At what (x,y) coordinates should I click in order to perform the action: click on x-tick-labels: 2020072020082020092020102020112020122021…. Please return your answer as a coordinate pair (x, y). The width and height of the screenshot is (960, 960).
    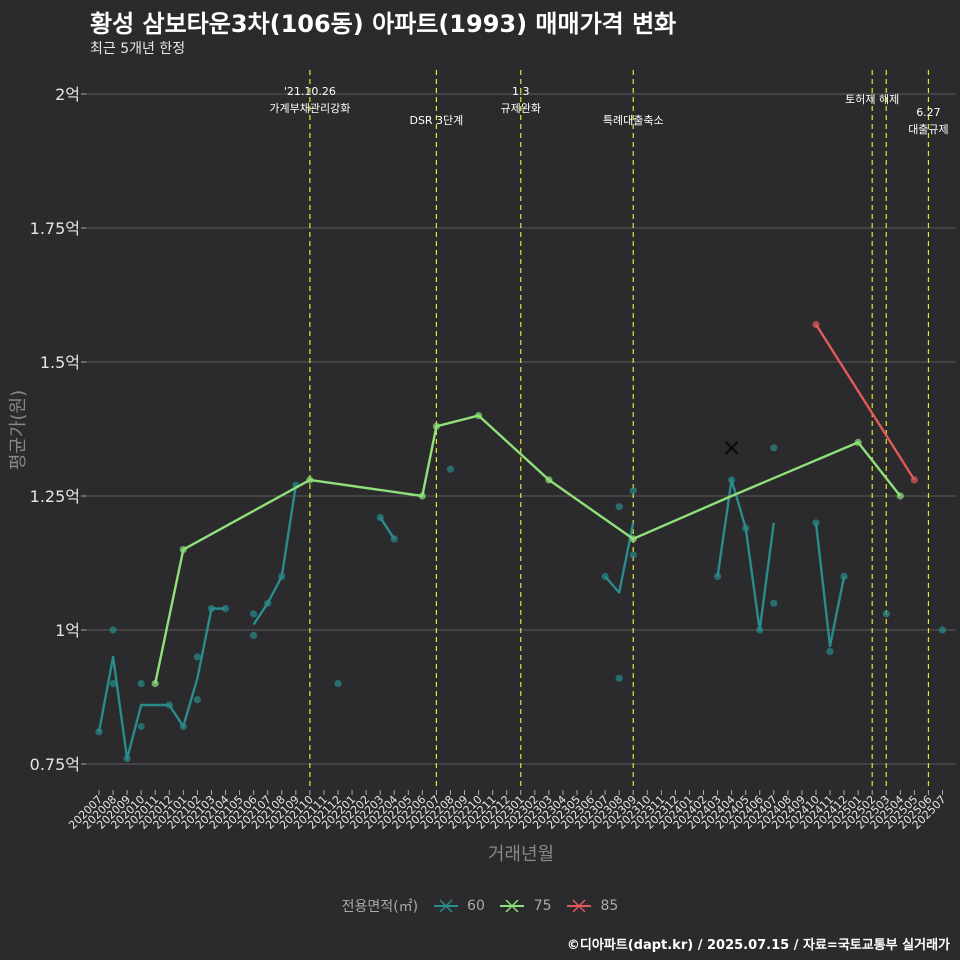
    Looking at the image, I should click on (507, 811).